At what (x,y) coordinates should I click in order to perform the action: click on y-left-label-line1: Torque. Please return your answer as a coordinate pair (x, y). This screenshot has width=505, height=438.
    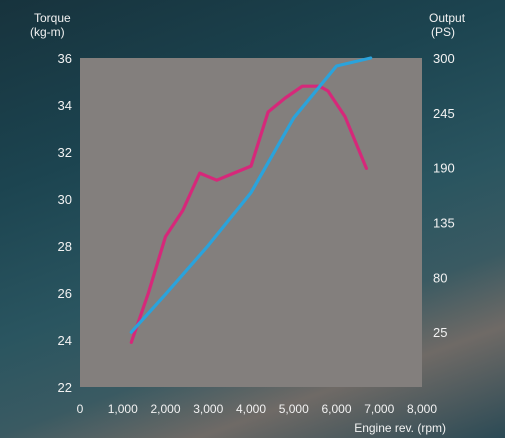
    Looking at the image, I should click on (52, 18).